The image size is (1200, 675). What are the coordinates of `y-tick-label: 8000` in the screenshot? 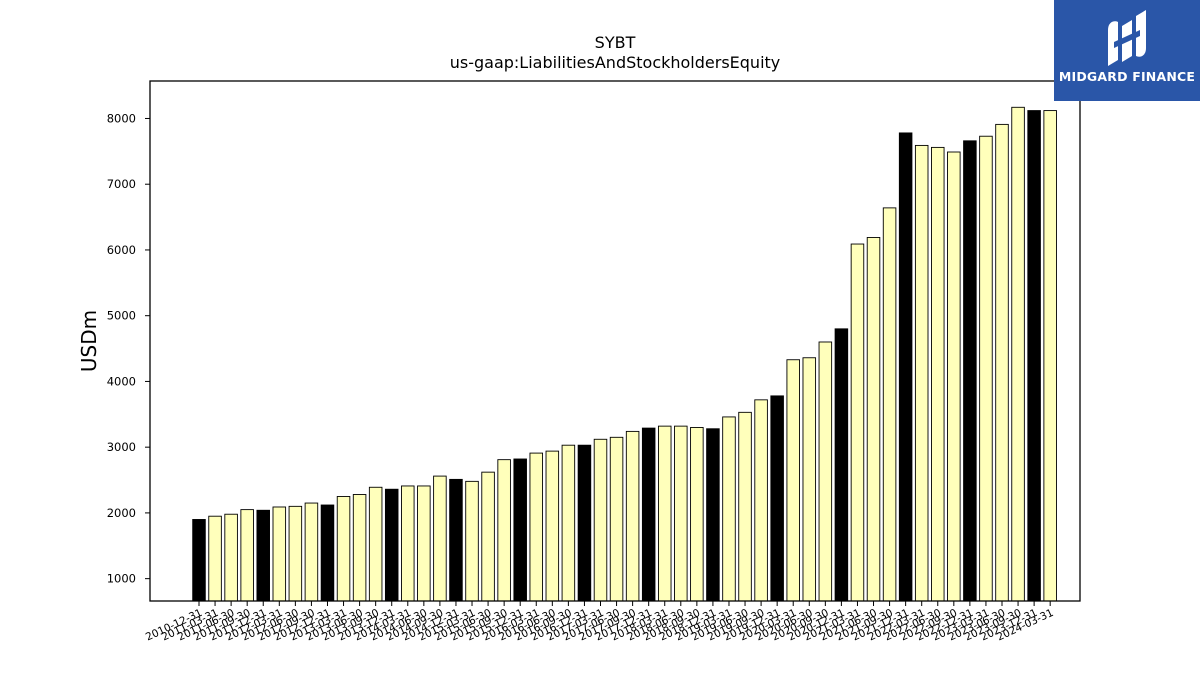 It's located at (121, 118).